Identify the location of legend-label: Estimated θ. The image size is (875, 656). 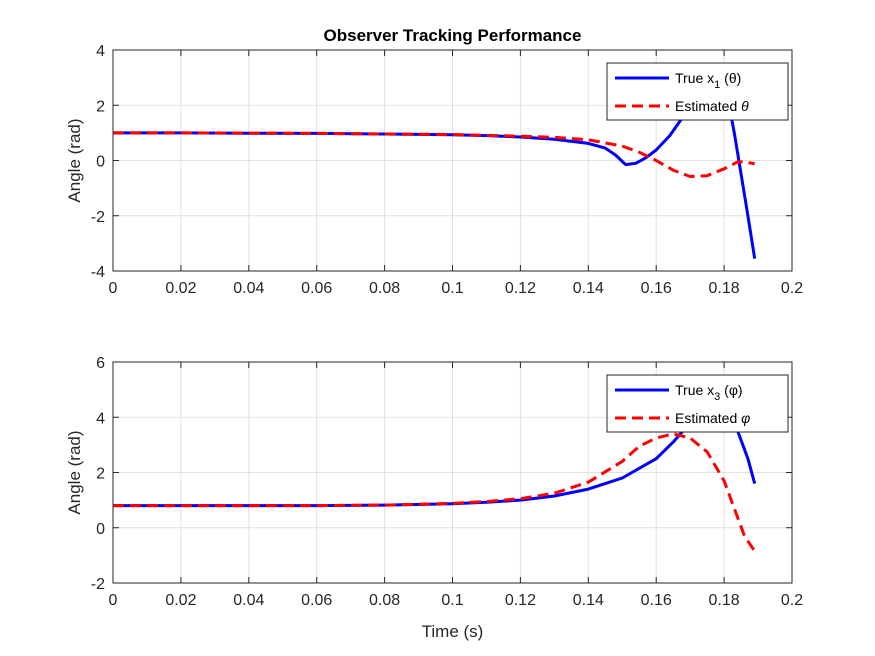
(712, 106).